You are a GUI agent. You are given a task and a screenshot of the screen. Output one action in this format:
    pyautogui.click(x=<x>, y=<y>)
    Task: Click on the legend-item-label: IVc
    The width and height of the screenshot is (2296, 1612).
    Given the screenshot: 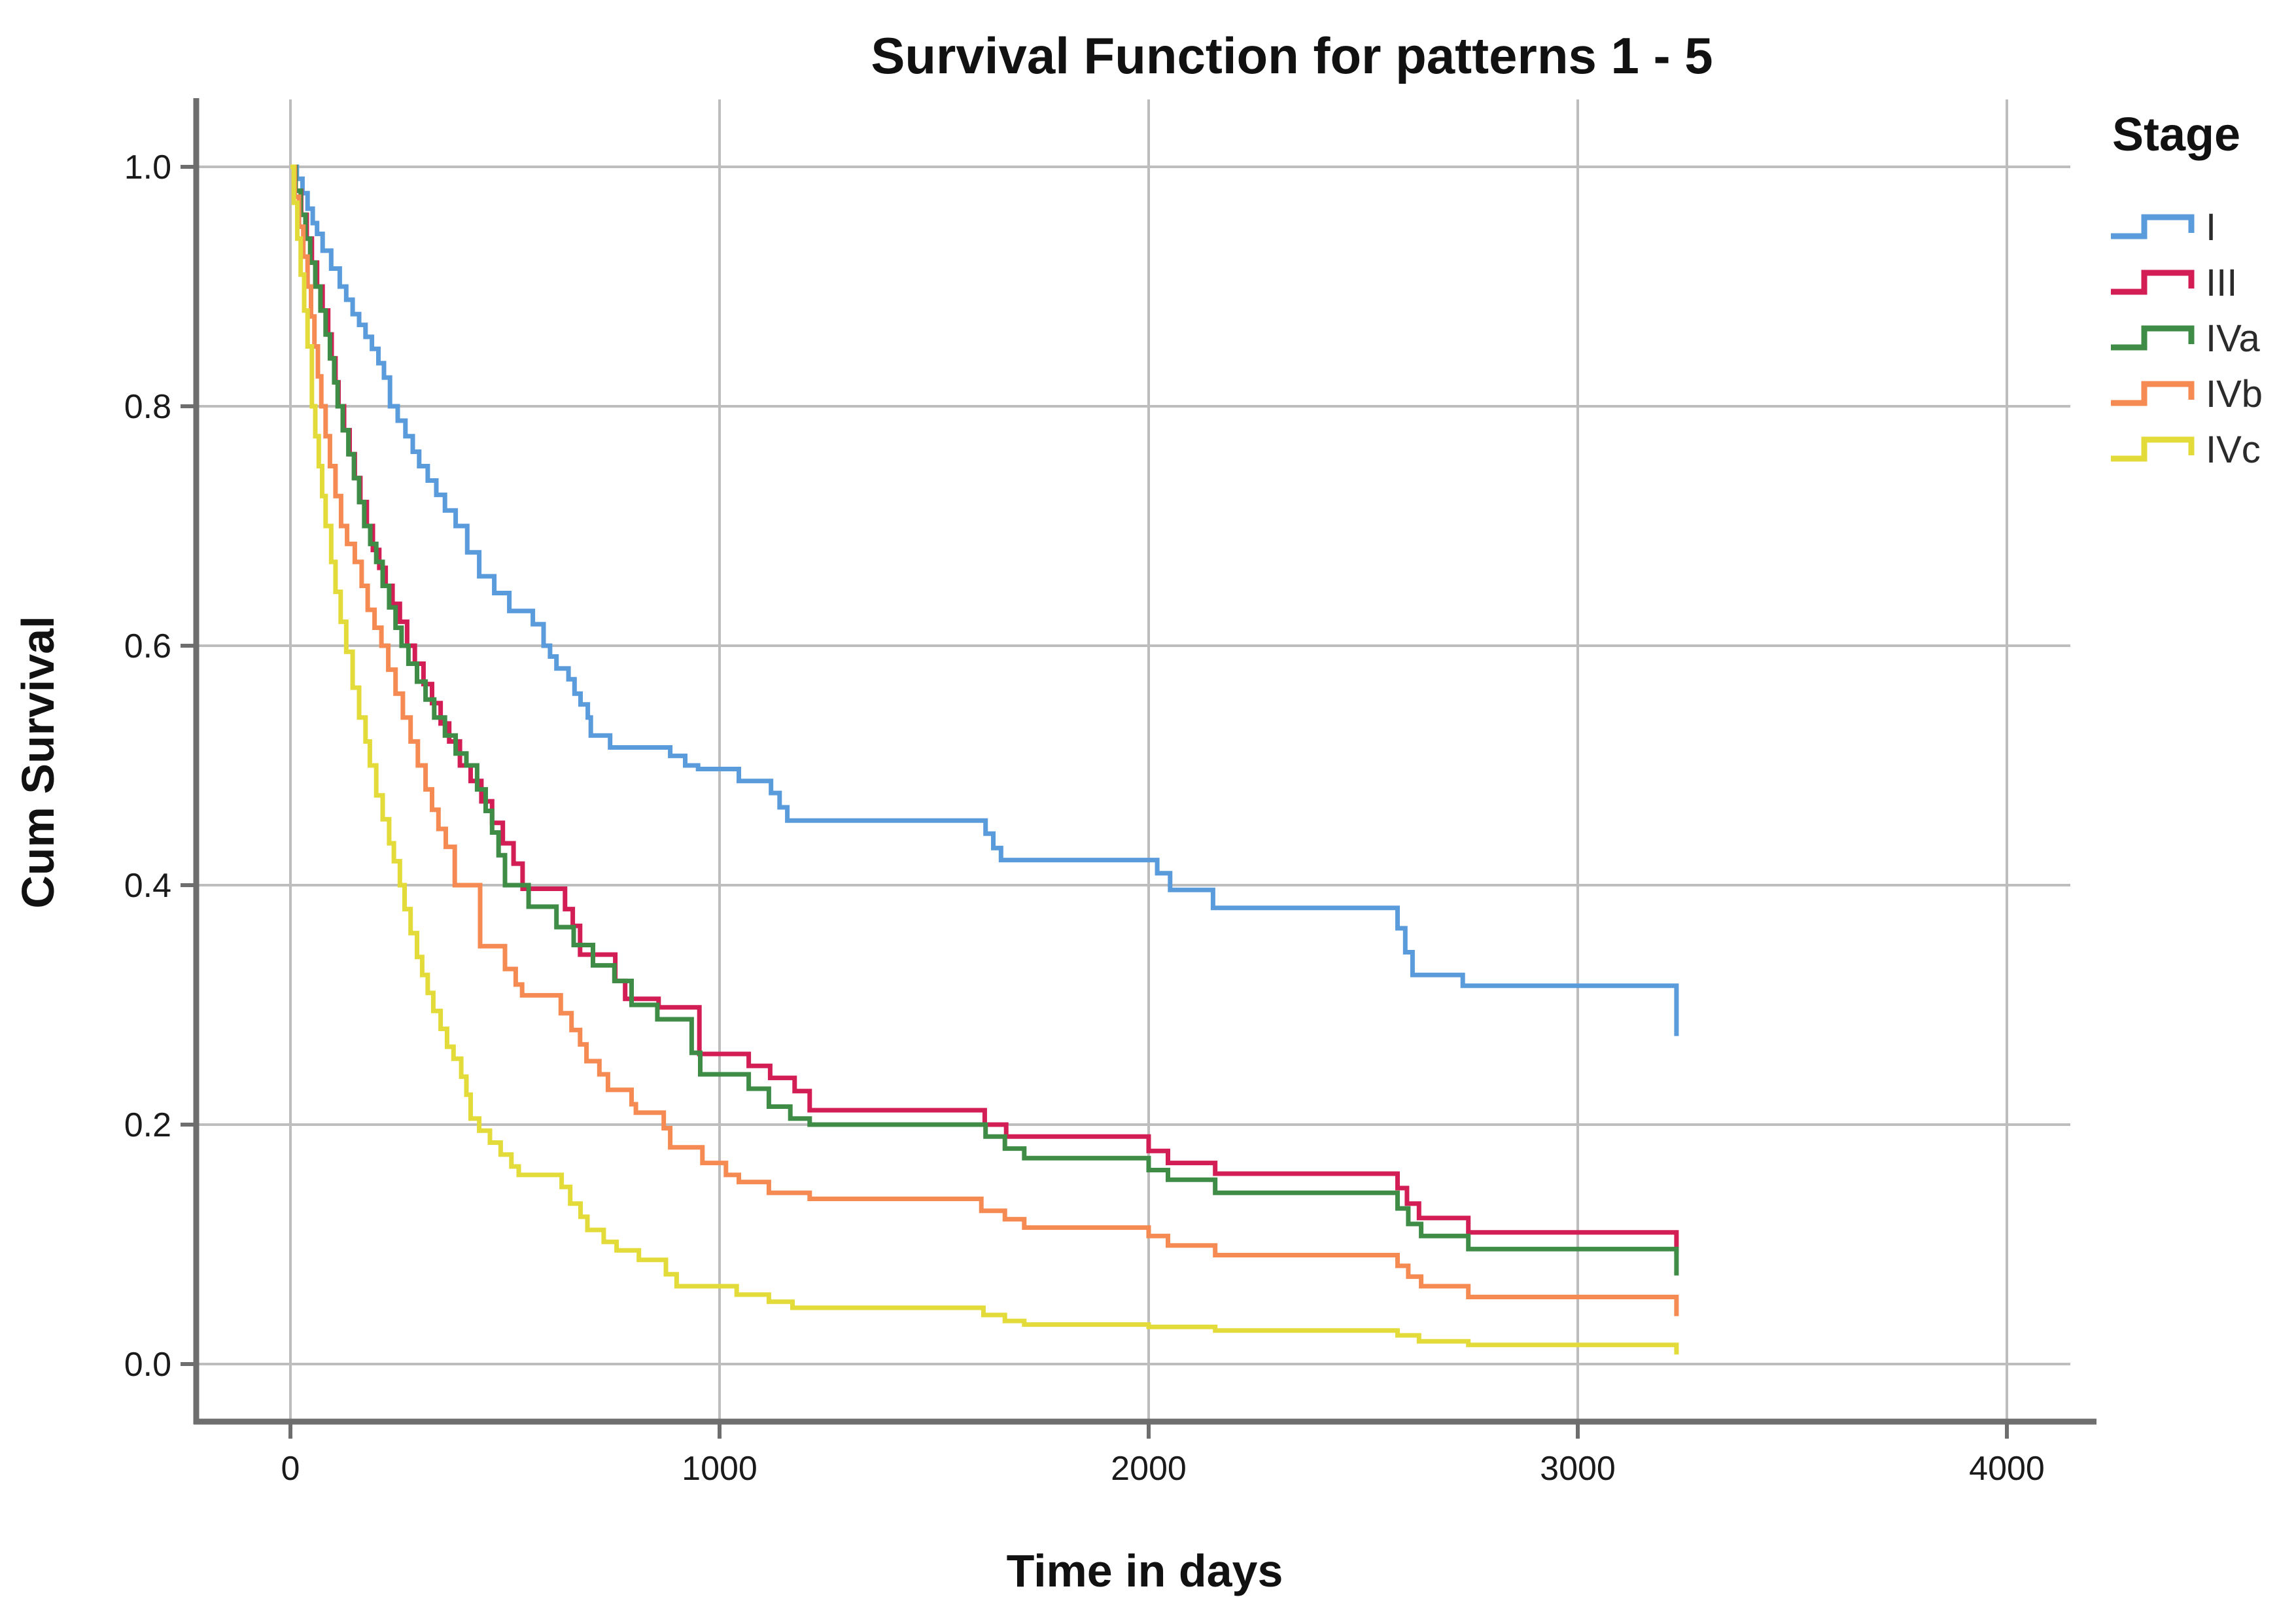 What is the action you would take?
    pyautogui.click(x=2233, y=450)
    